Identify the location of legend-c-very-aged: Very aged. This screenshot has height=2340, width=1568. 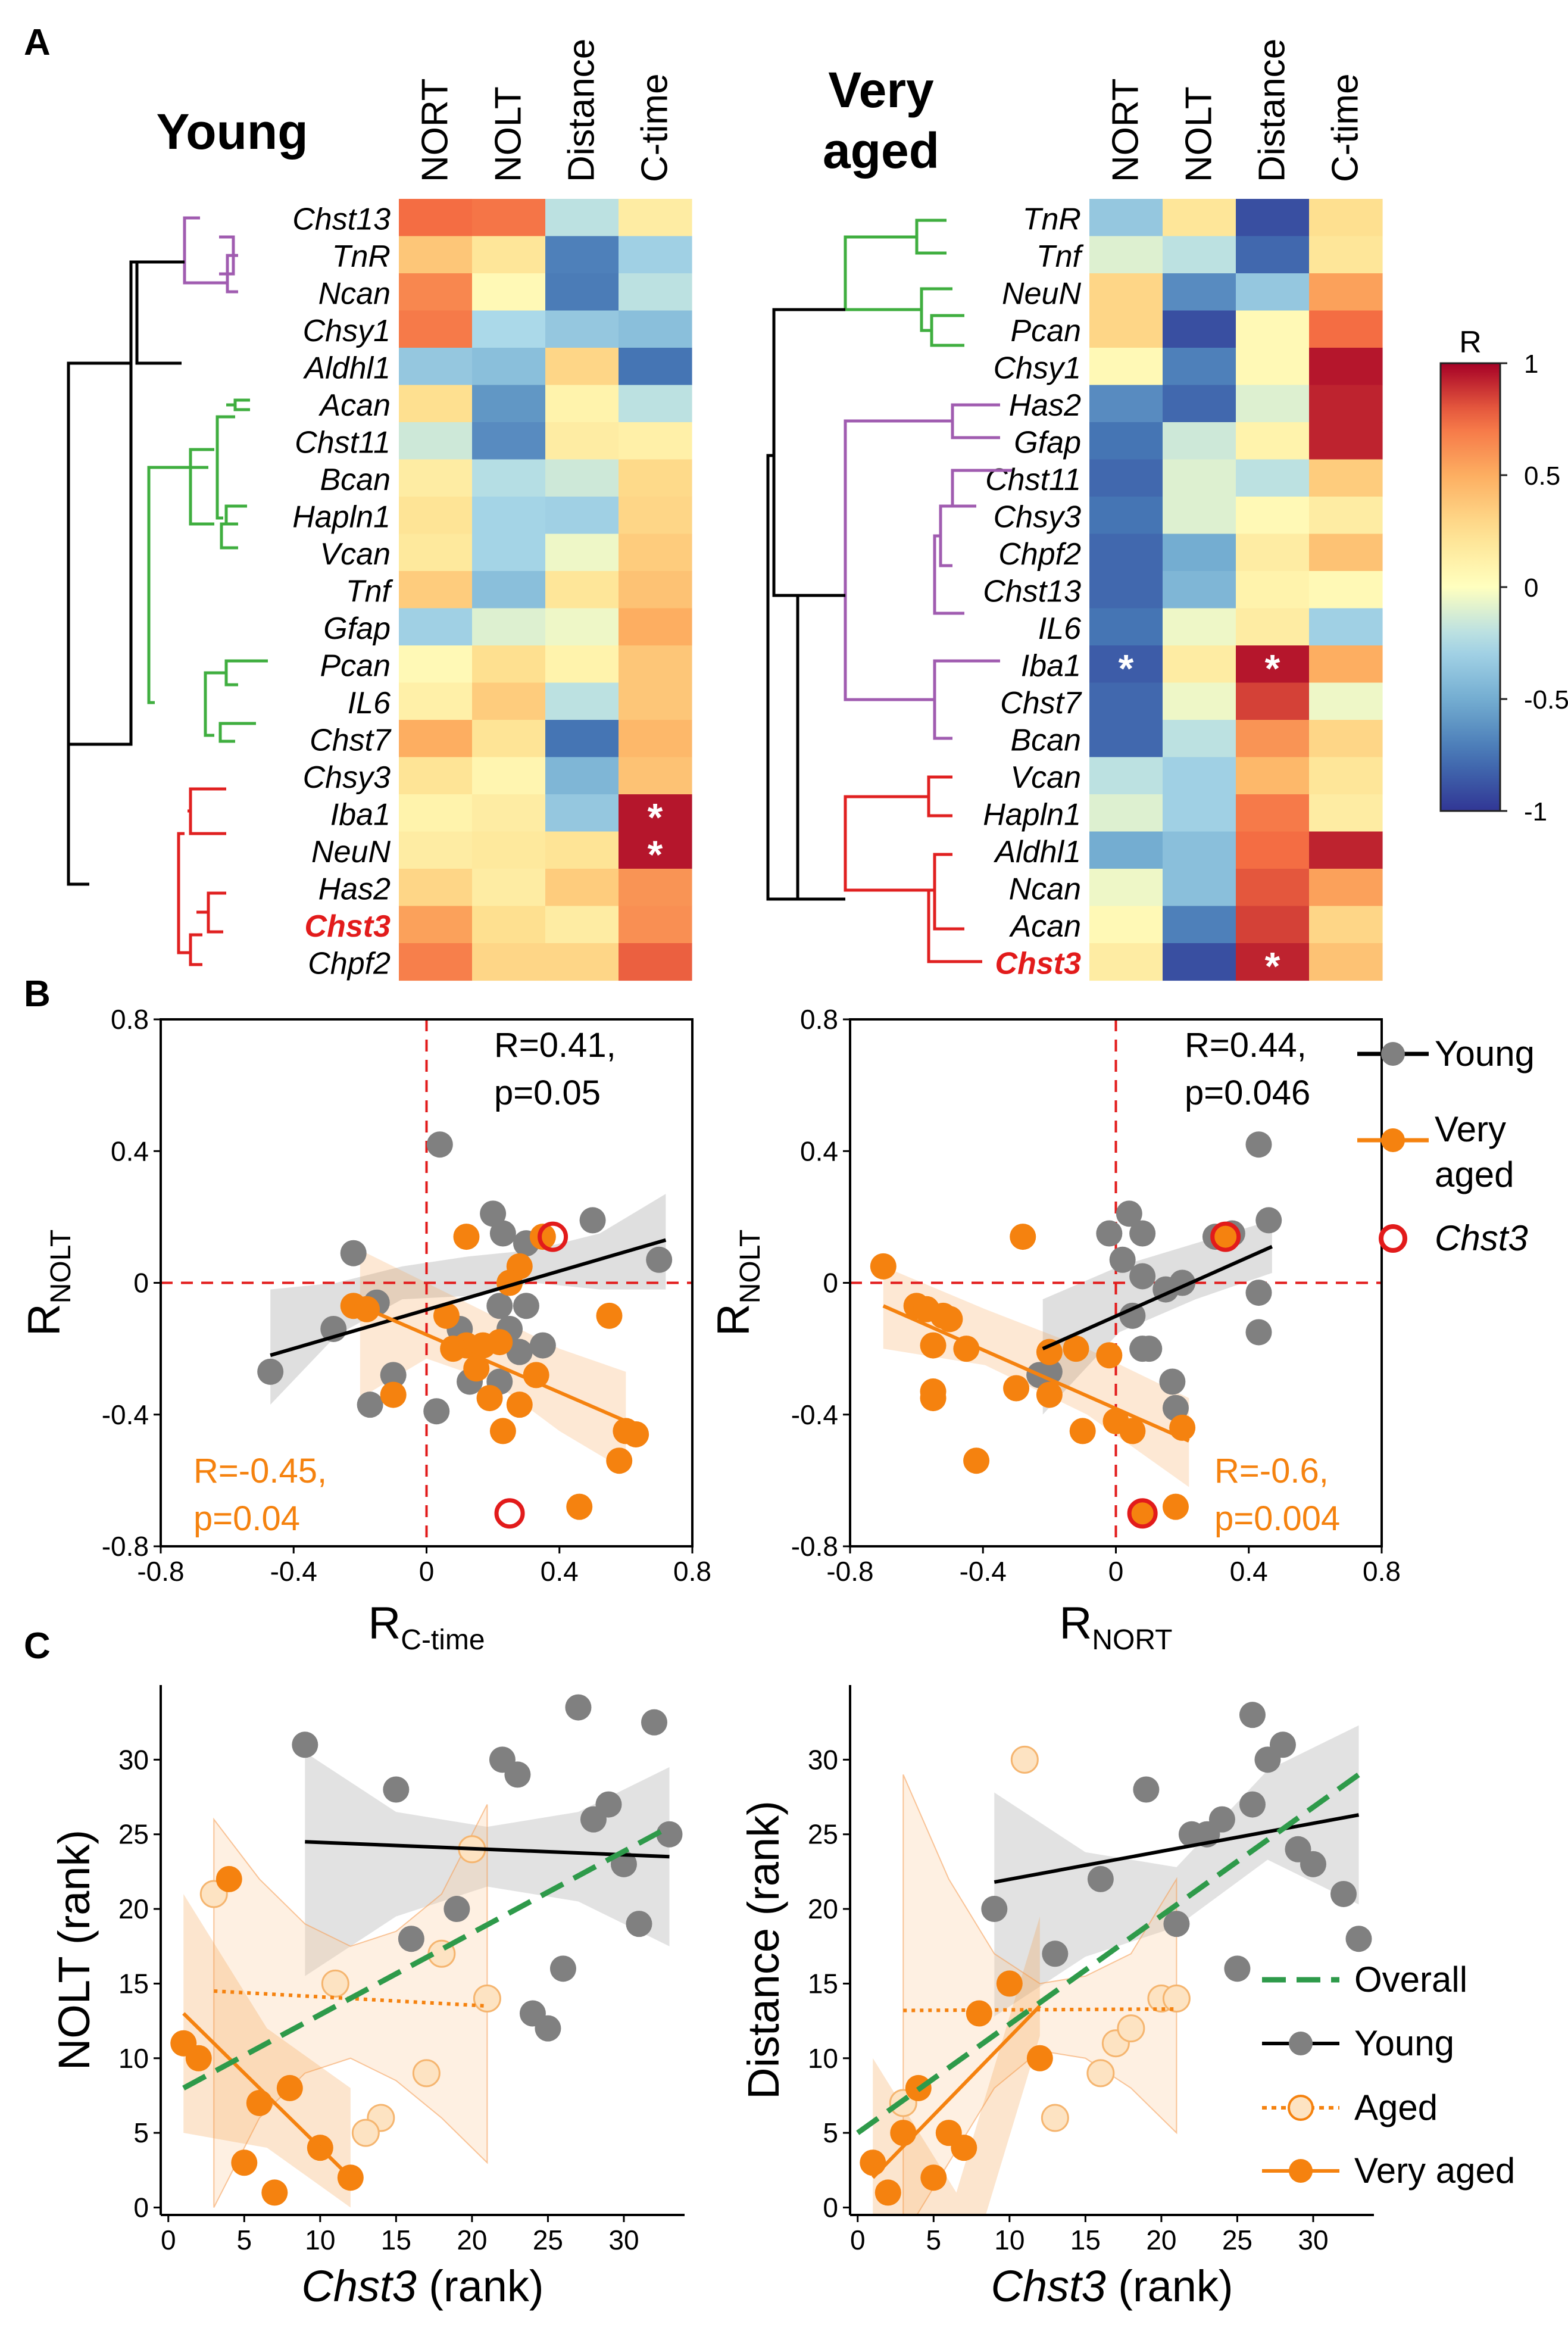
(1388, 2171).